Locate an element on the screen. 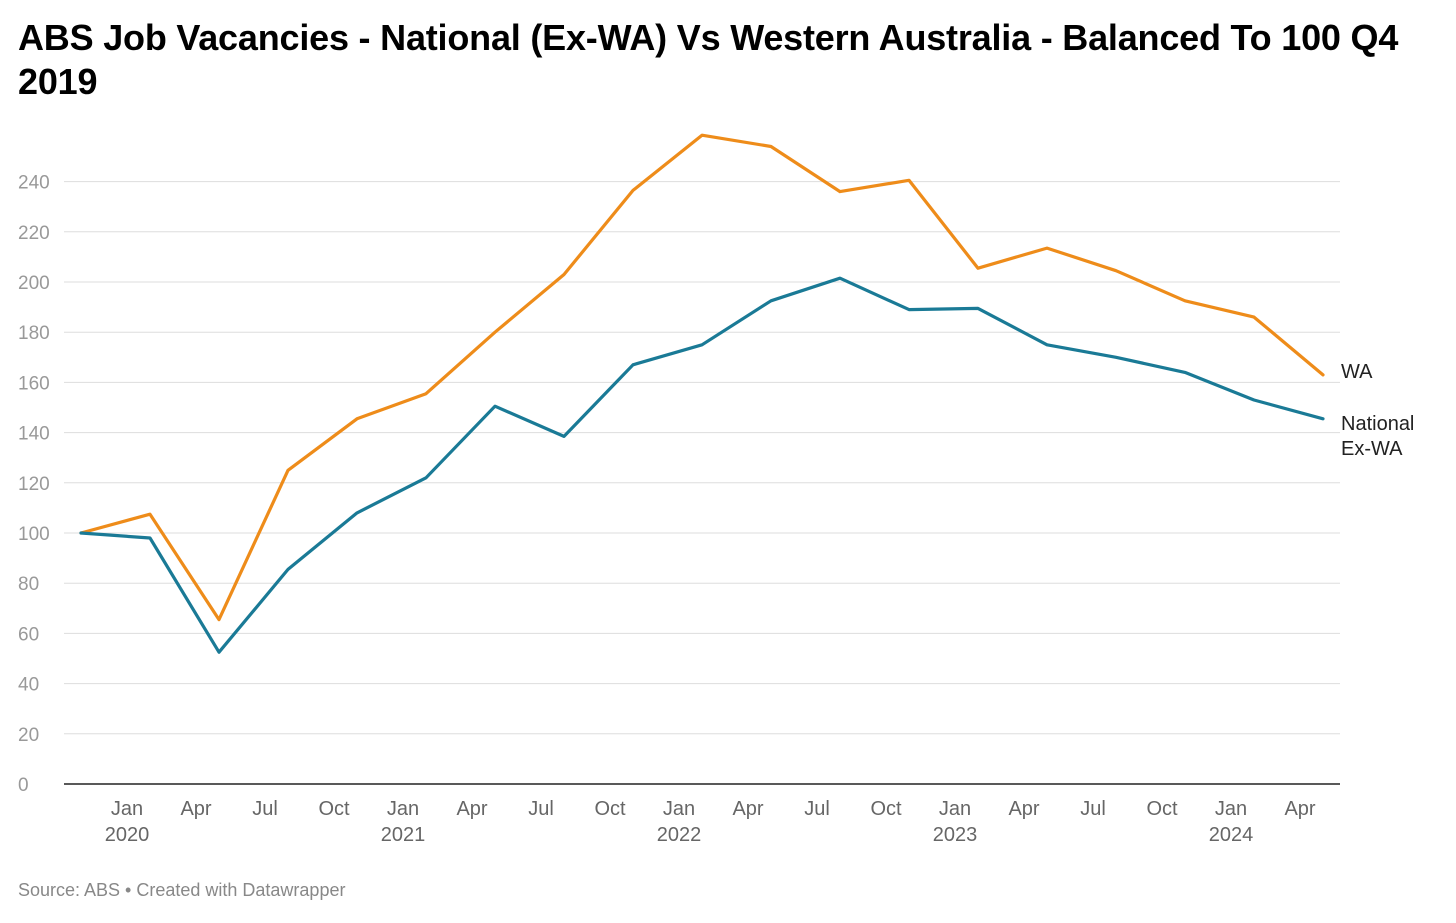 This screenshot has width=1456, height=923. x-tick-label-year: 2023 is located at coordinates (955, 835).